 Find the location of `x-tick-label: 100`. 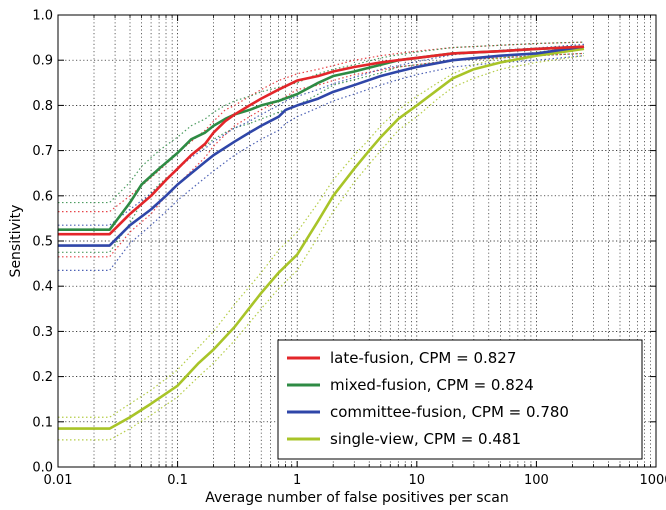

x-tick-label: 100 is located at coordinates (536, 480).